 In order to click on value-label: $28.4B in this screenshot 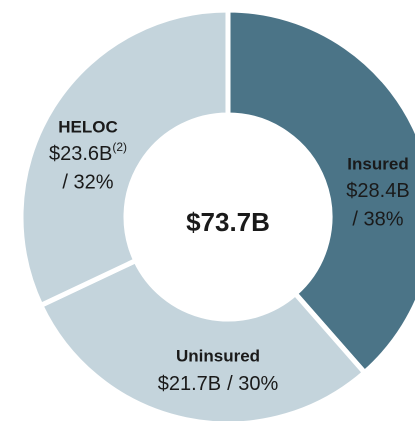, I will do `click(377, 191)`.